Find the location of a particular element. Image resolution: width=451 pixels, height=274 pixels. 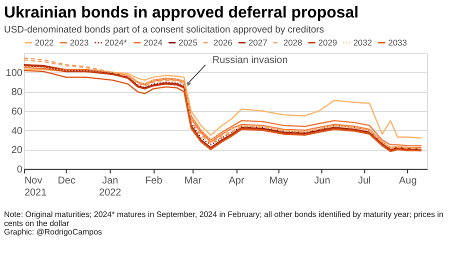

legend-label: 2023 is located at coordinates (79, 43).